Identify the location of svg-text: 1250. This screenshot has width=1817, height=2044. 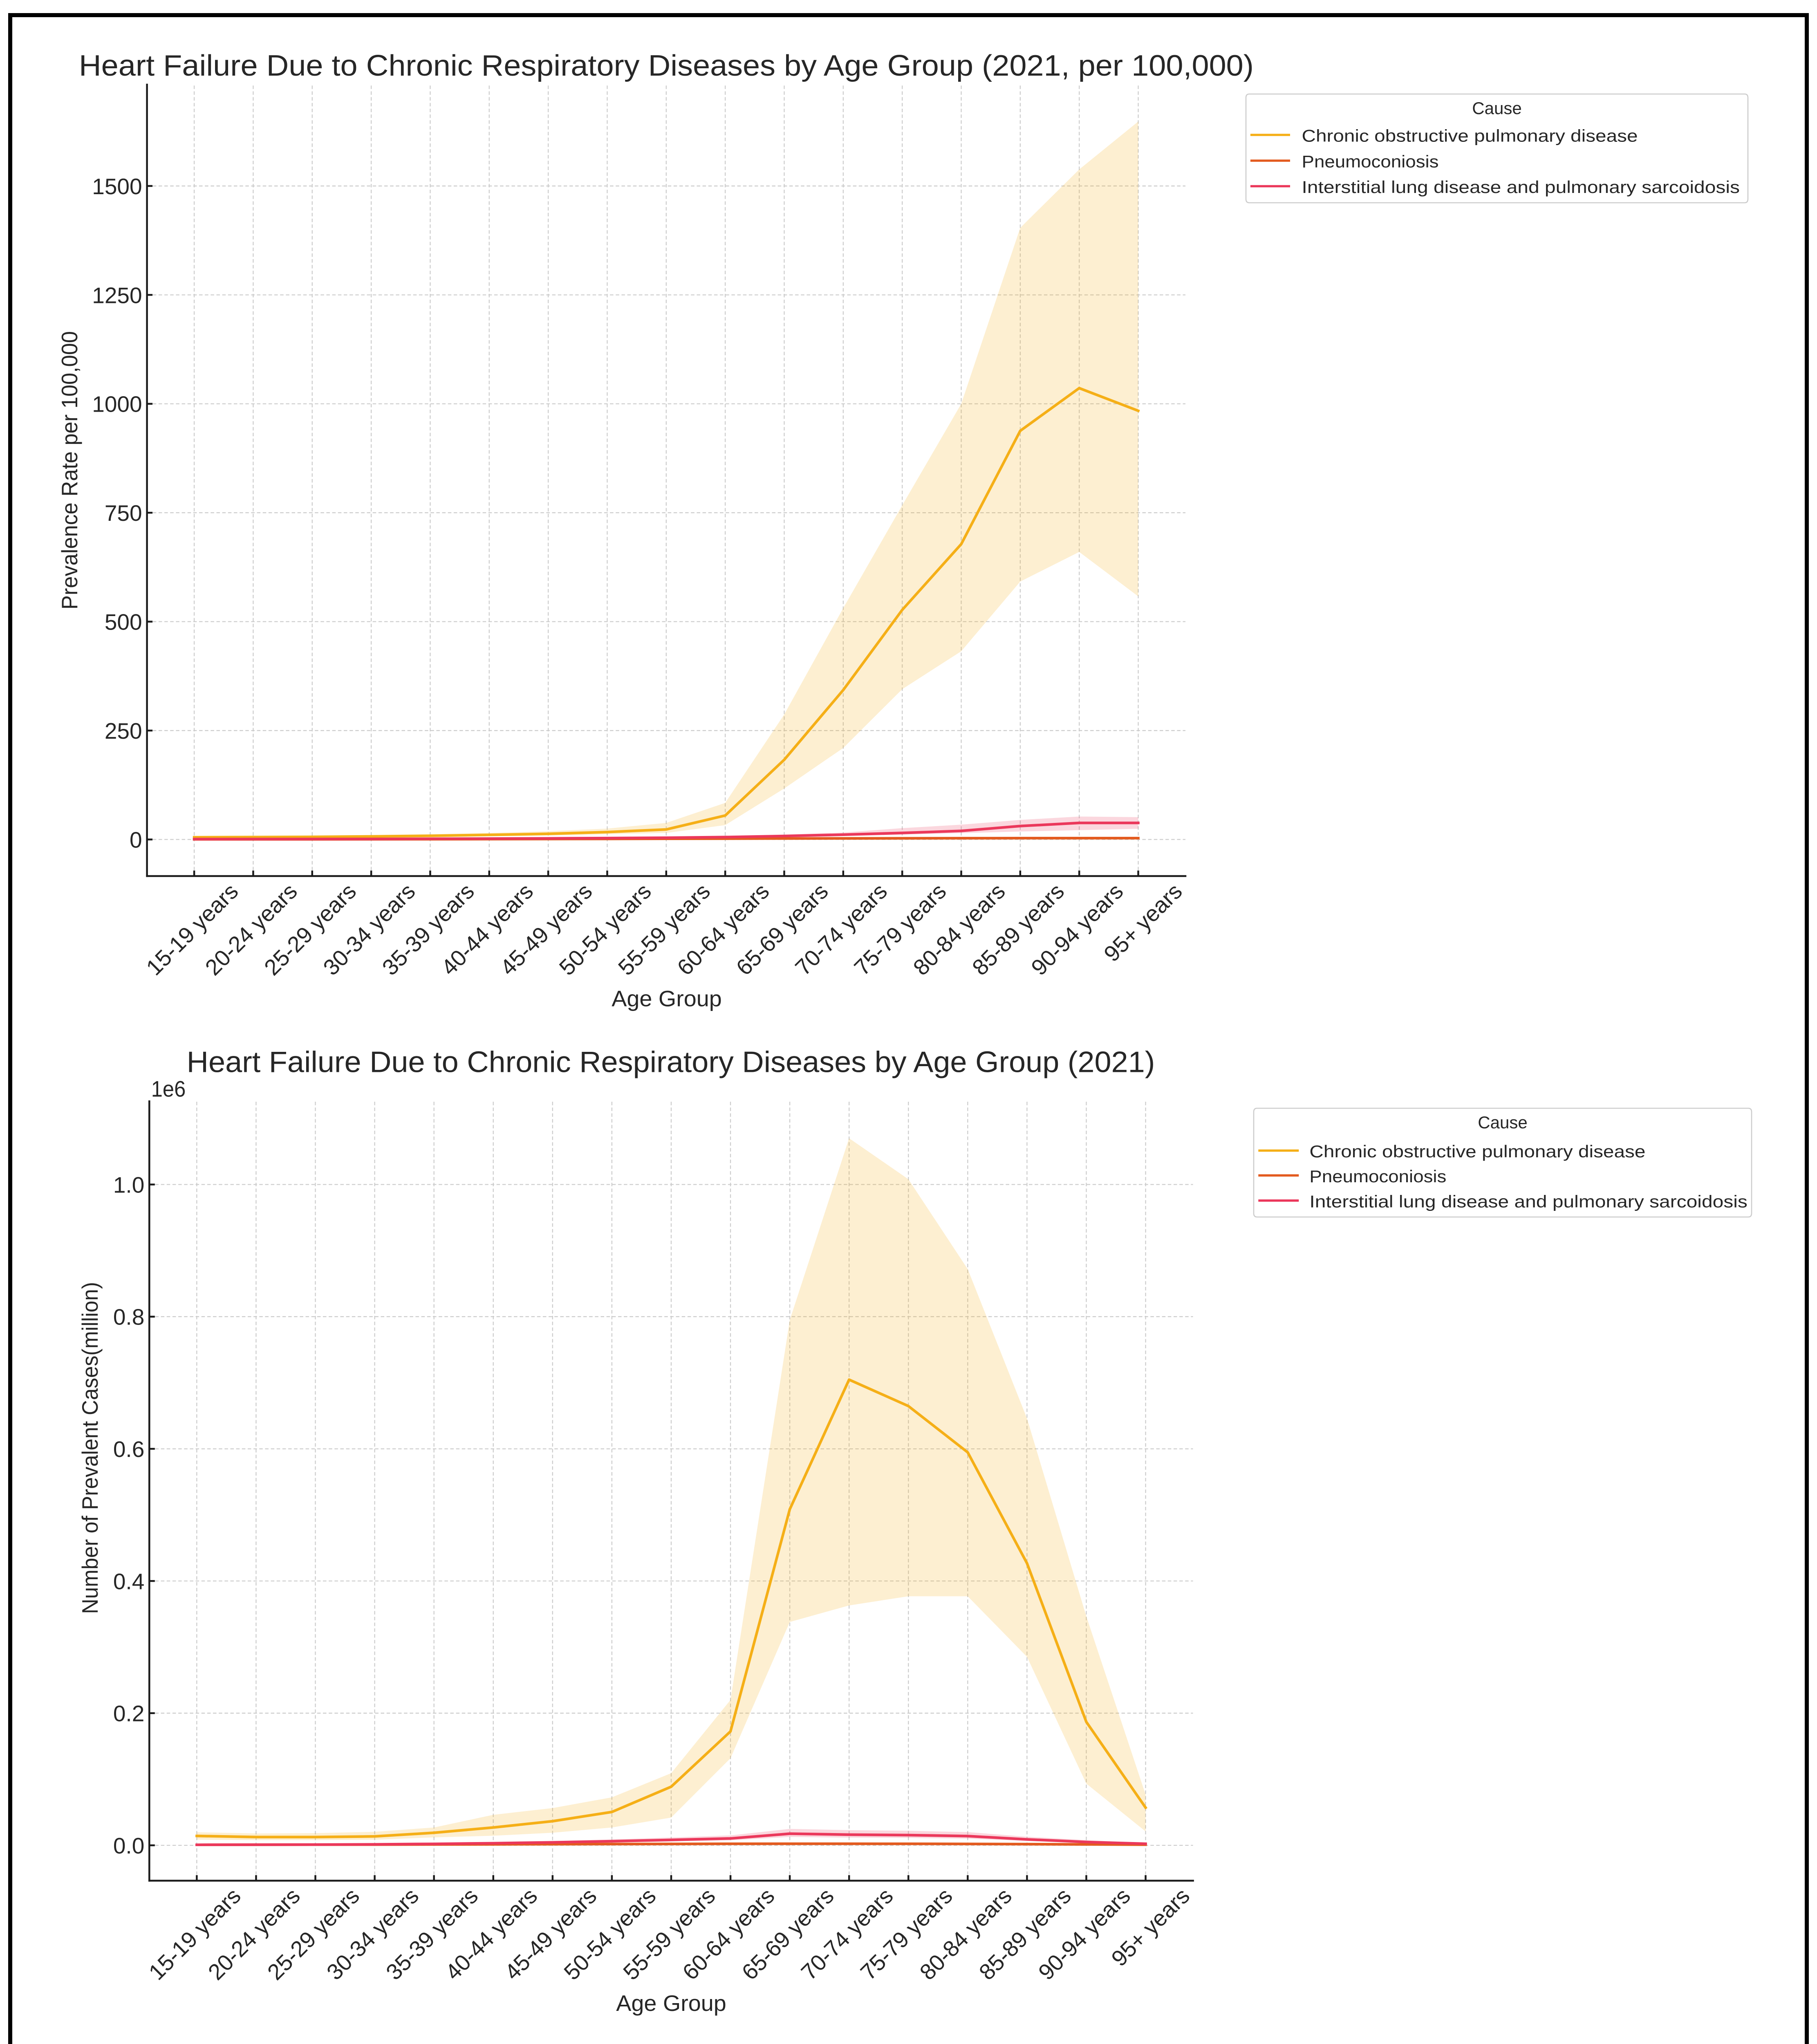
(117, 295).